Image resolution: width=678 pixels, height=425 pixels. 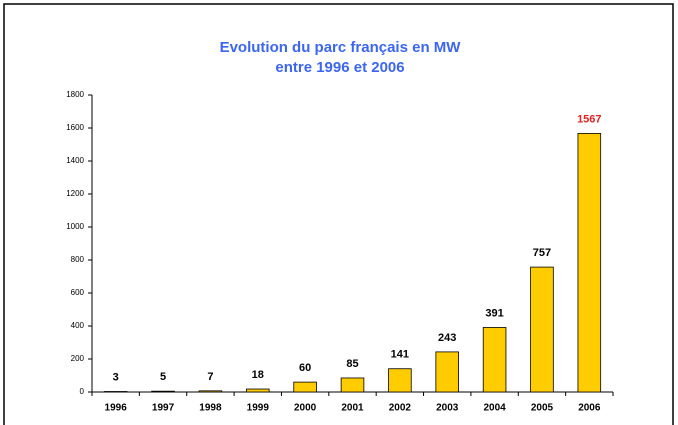 What do you see at coordinates (542, 408) in the screenshot?
I see `x-tick-label: 2005` at bounding box center [542, 408].